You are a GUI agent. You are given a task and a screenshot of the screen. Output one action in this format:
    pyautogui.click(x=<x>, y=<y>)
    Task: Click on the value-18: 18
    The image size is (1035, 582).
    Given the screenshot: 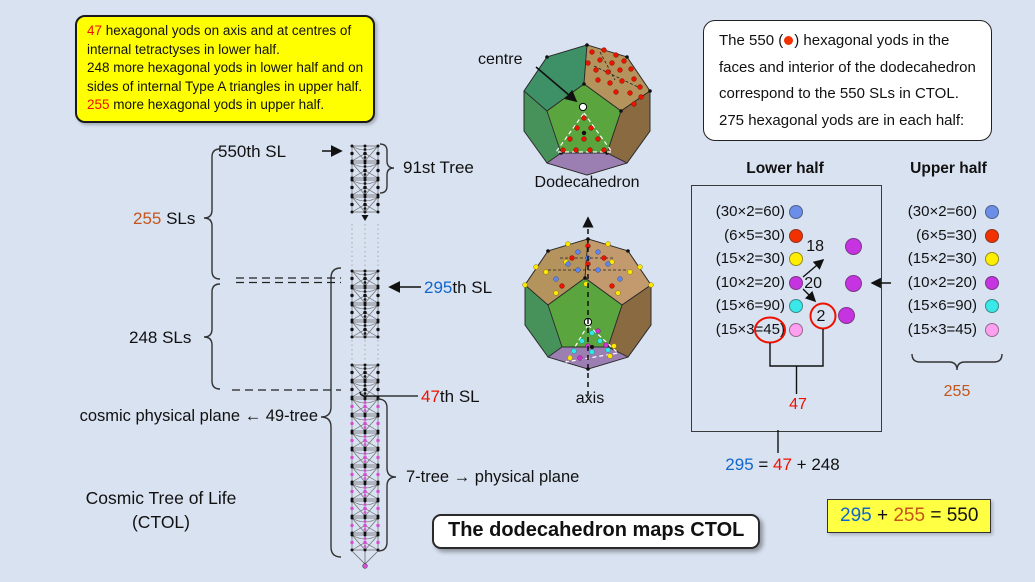 What is the action you would take?
    pyautogui.click(x=815, y=246)
    